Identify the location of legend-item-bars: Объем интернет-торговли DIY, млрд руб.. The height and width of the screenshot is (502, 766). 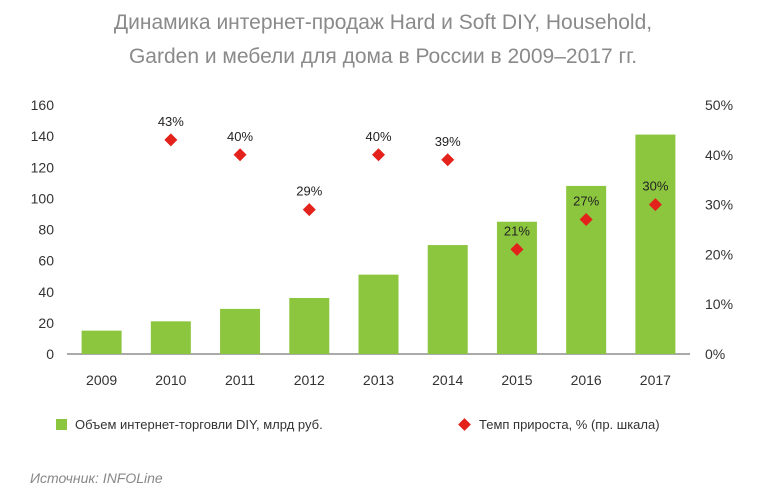
(189, 424).